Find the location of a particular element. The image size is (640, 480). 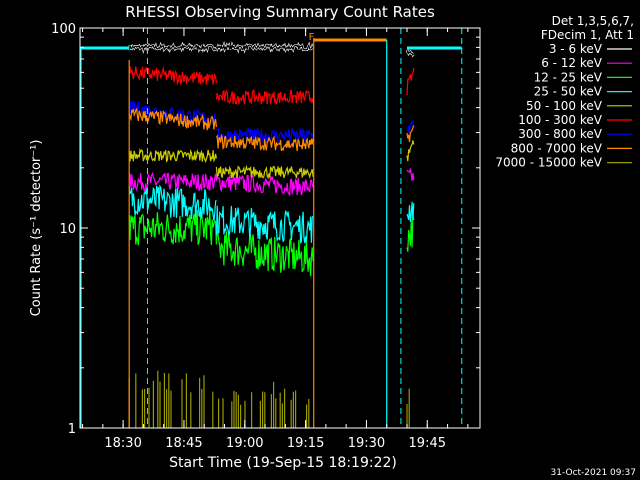

legend-entry-label: 3 - 6 keV is located at coordinates (576, 49).